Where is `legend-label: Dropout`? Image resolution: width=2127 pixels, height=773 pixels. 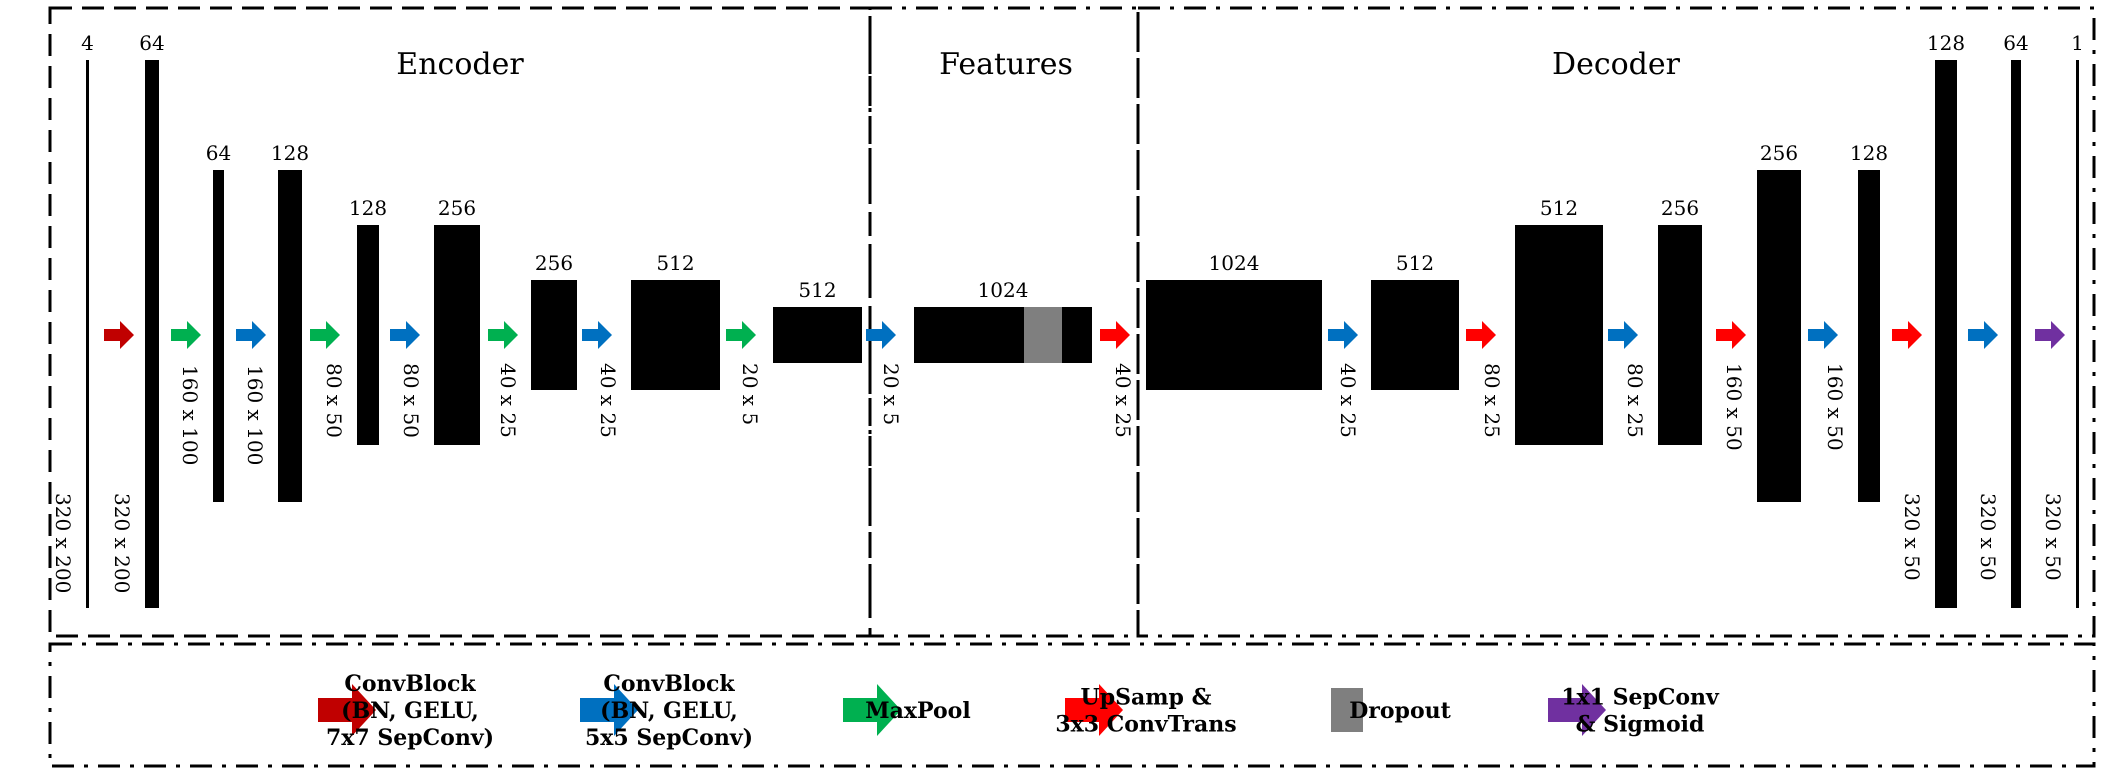
legend-label: Dropout is located at coordinates (1400, 711).